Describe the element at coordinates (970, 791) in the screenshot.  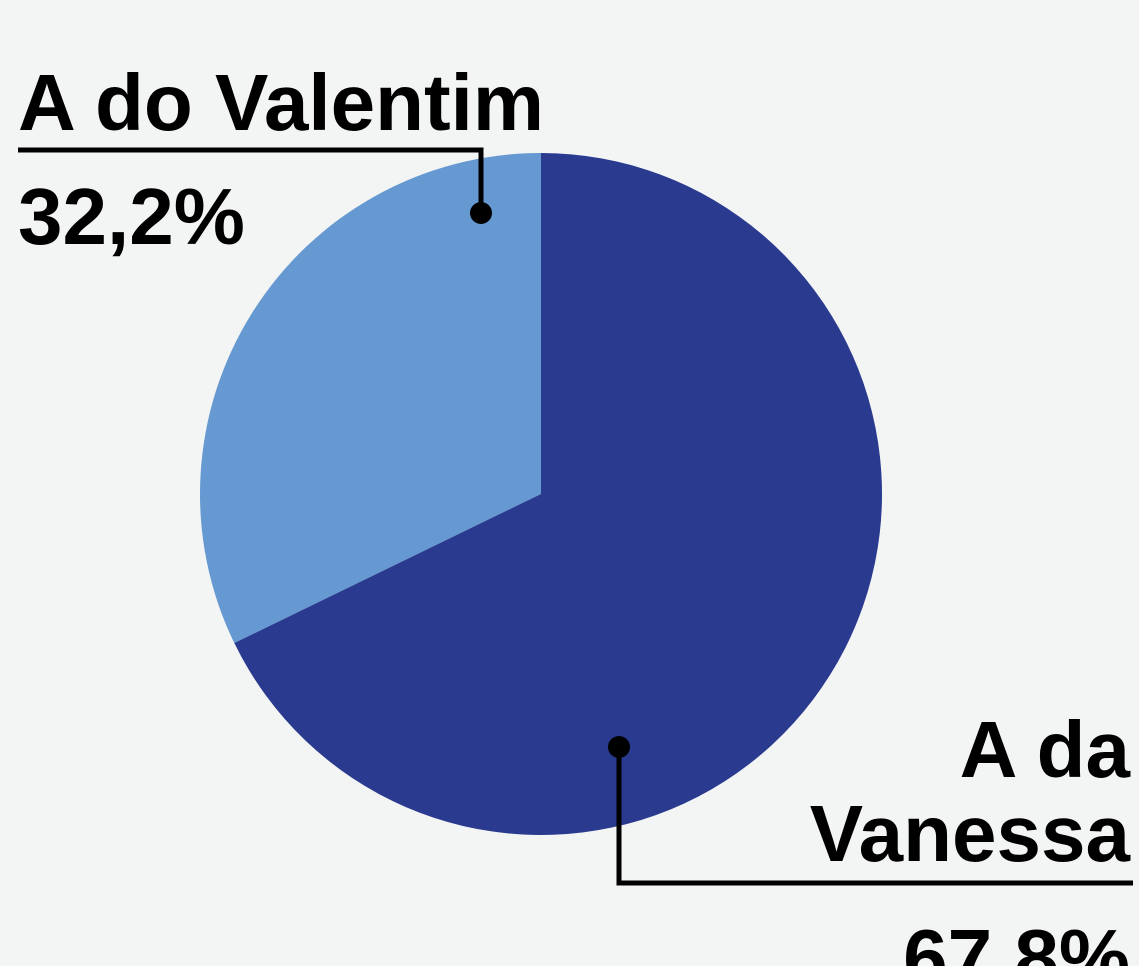
I see `slice-label: A da Vanessa` at that location.